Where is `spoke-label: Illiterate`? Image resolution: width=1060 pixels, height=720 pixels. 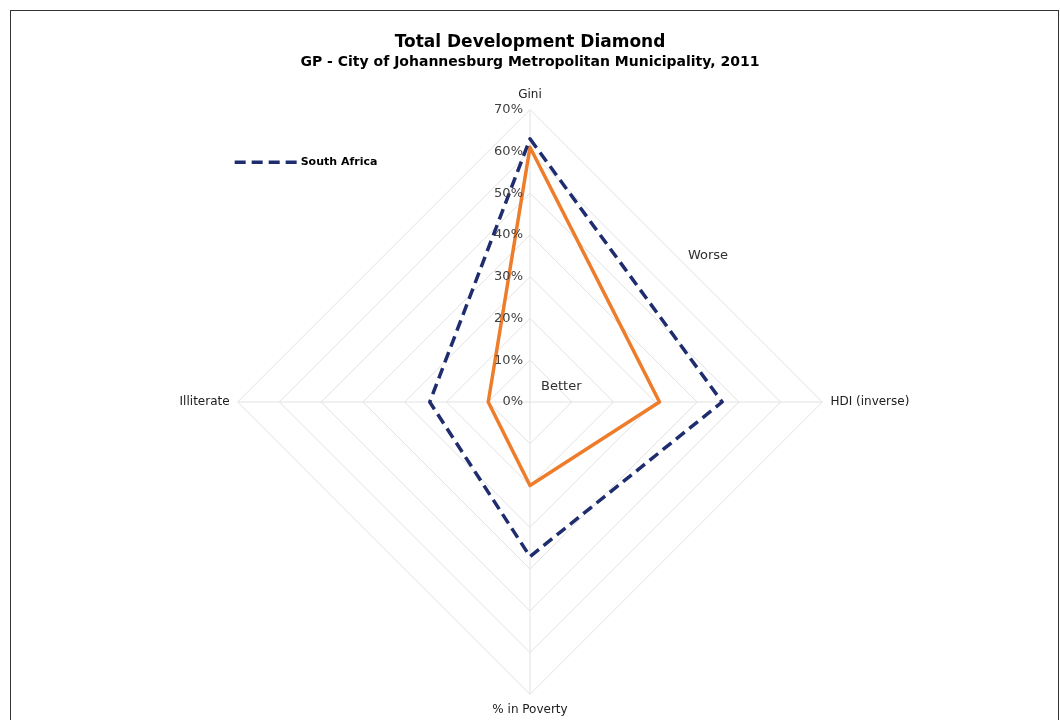
spoke-label: Illiterate is located at coordinates (204, 401).